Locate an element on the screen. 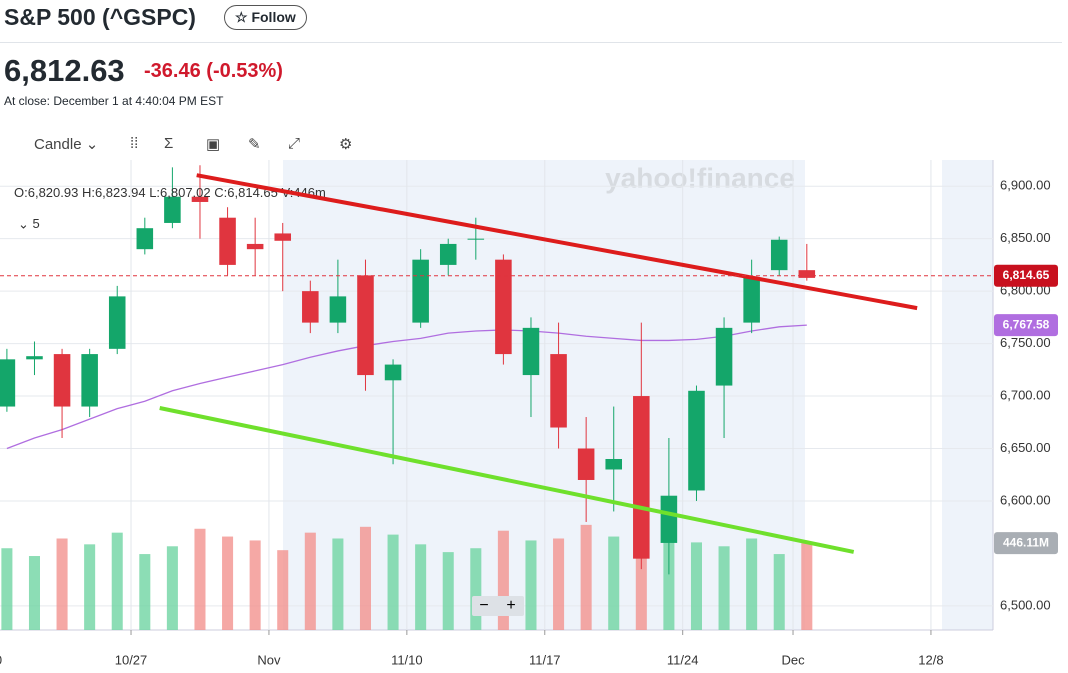 Image resolution: width=1068 pixels, height=673 pixels. zoom-control: − + is located at coordinates (498, 606).